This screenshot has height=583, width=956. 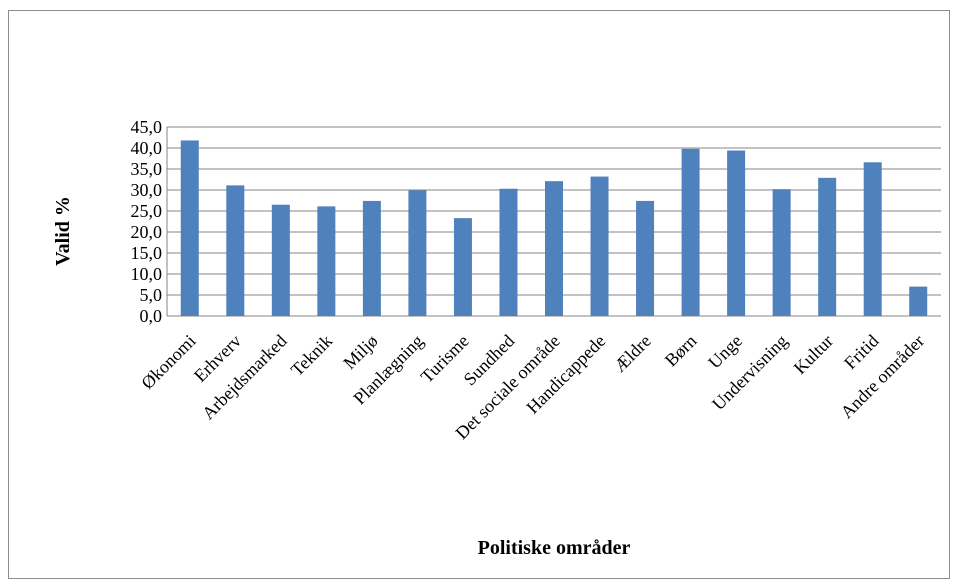 What do you see at coordinates (147, 274) in the screenshot?
I see `y-tick-label: 10,0` at bounding box center [147, 274].